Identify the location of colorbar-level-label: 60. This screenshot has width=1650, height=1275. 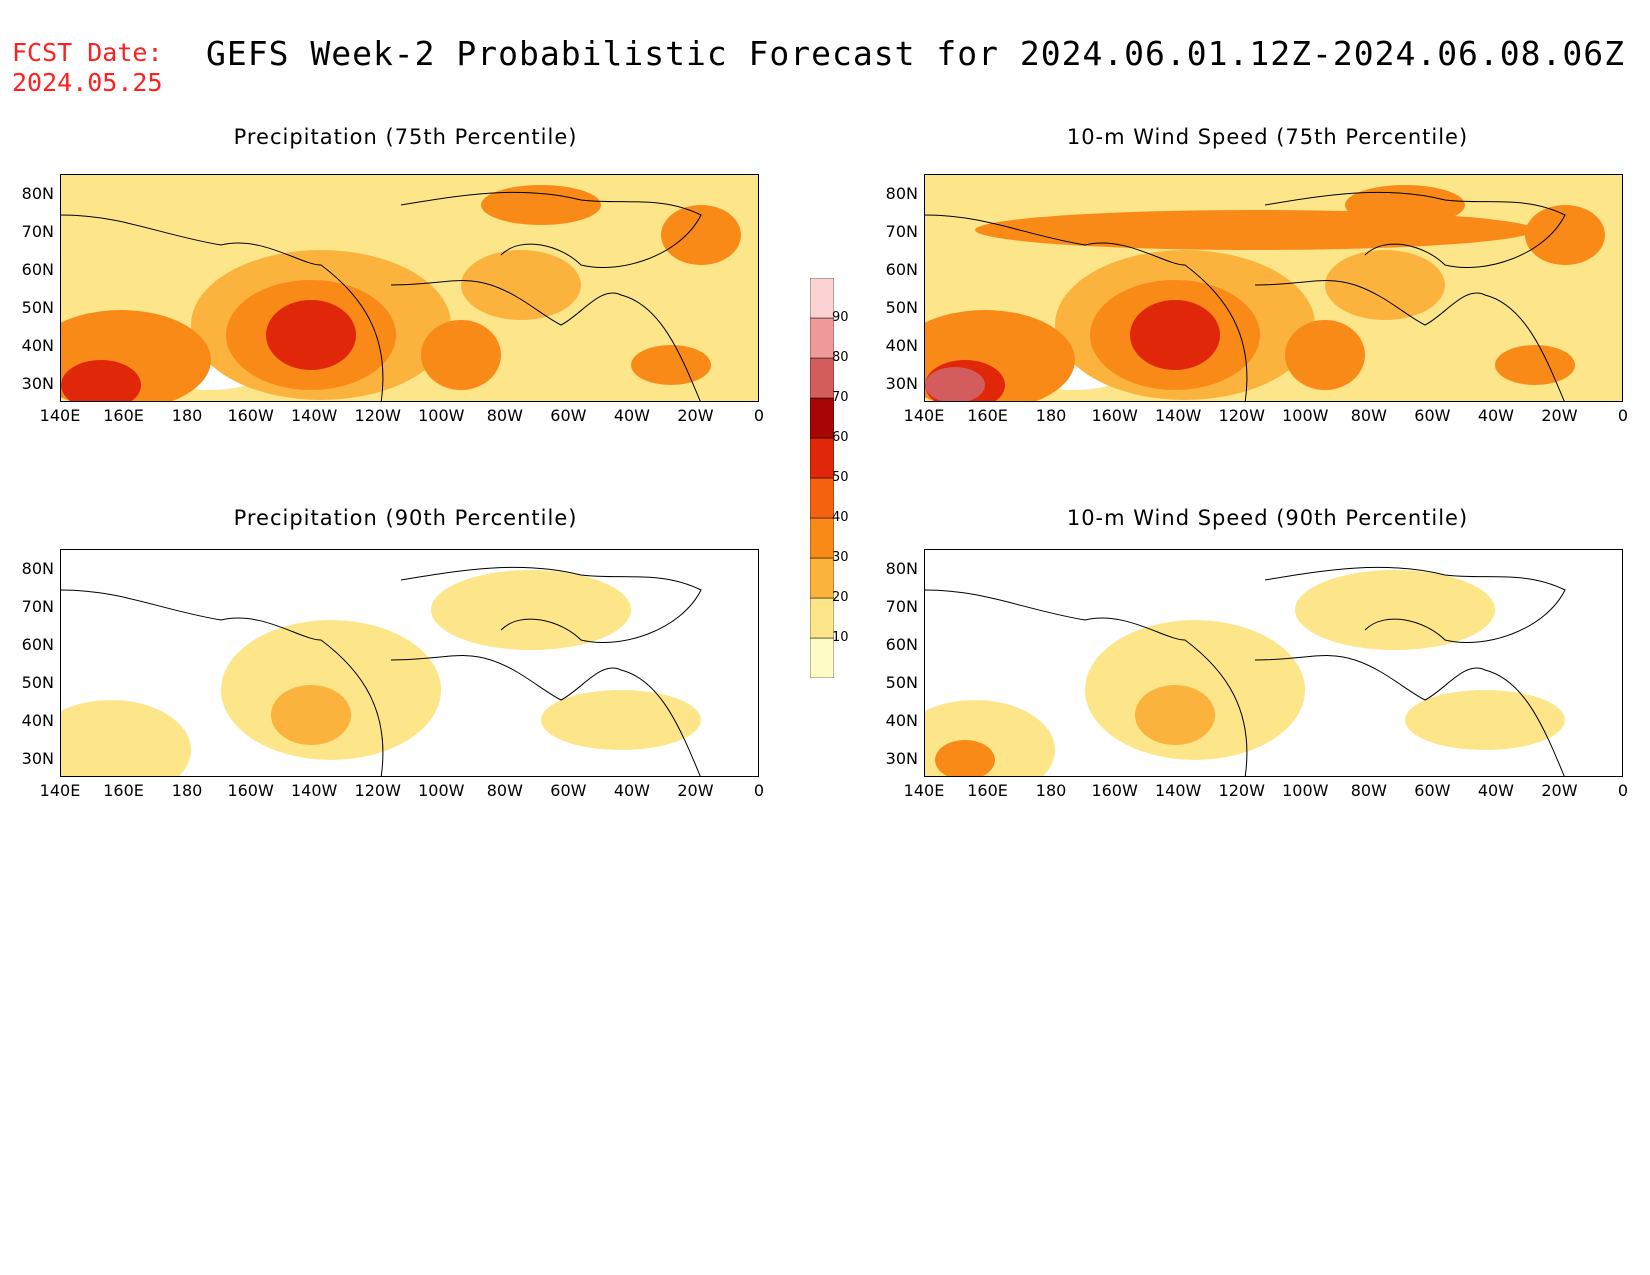
(840, 437).